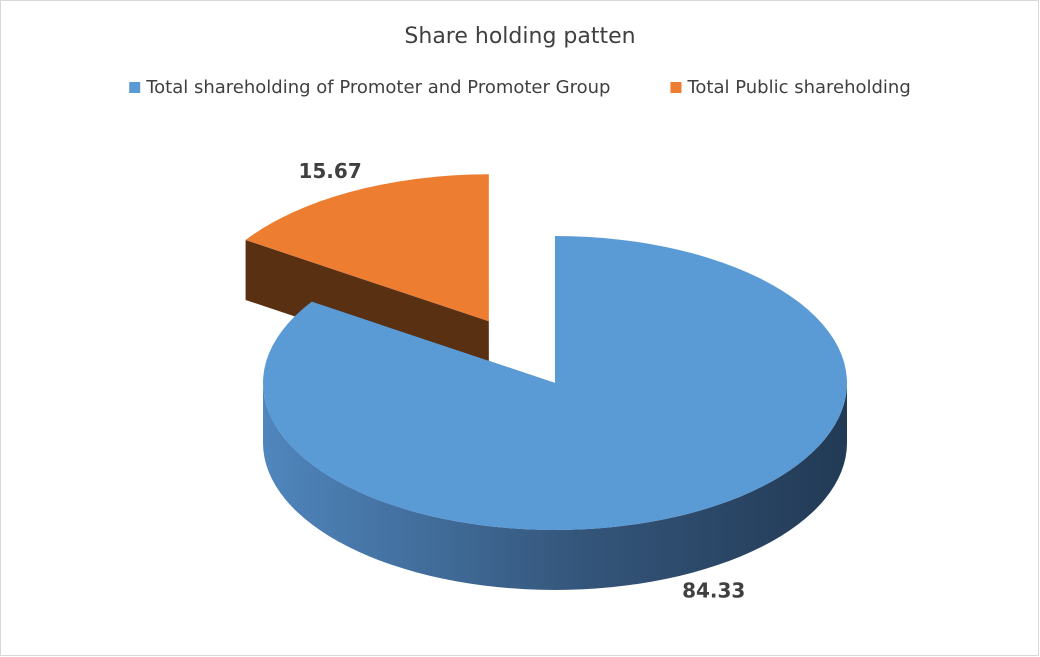 The image size is (1040, 657). I want to click on chart-title: Share holding patten, so click(519, 36).